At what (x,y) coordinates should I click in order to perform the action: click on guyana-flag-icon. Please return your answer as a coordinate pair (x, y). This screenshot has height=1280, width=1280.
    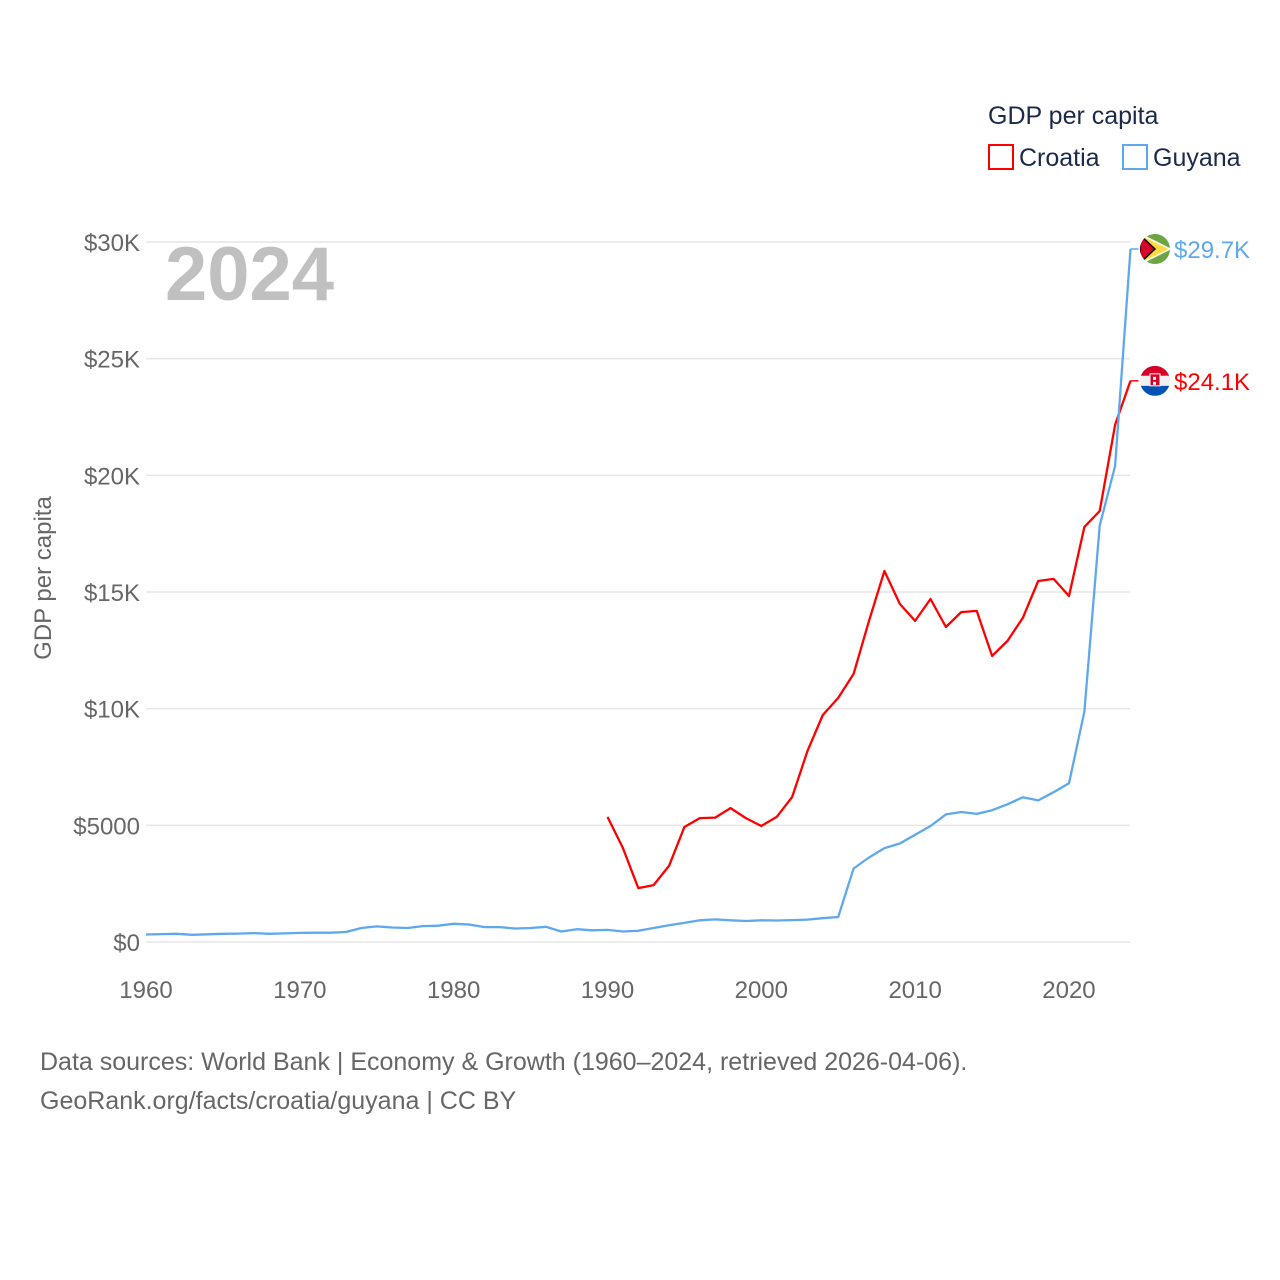
    Looking at the image, I should click on (1155, 249).